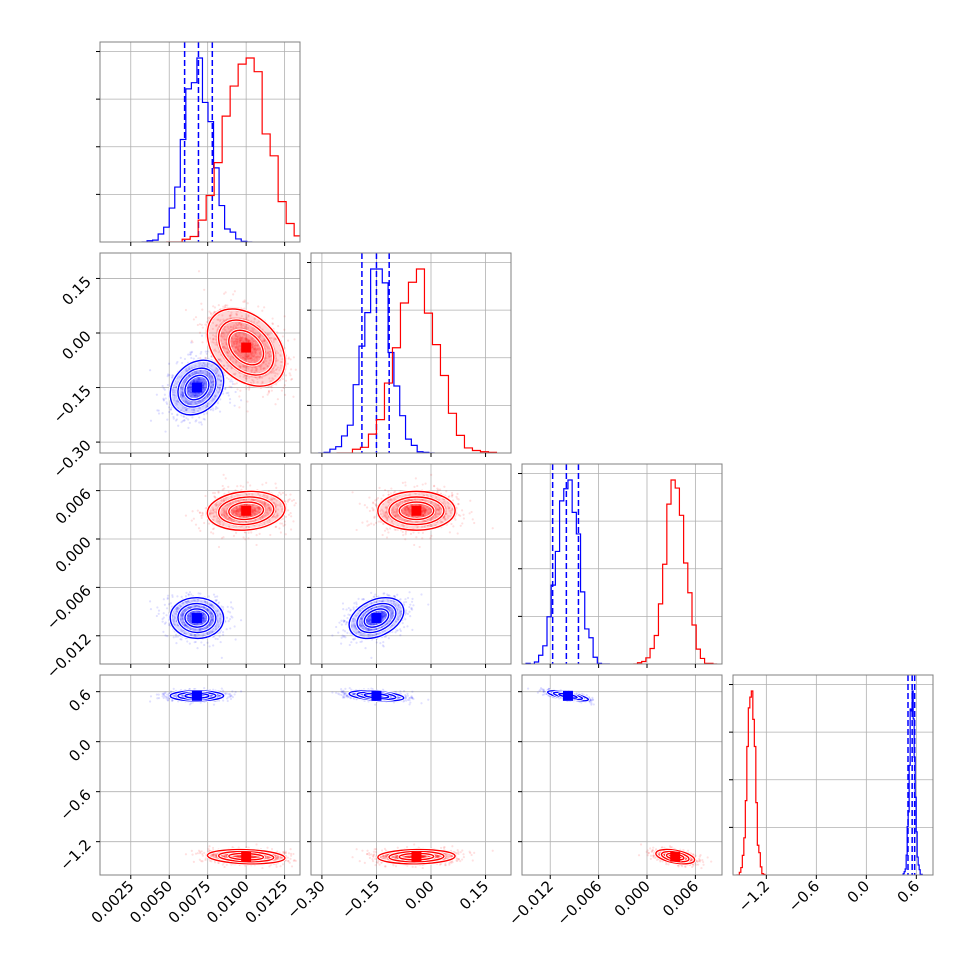 The height and width of the screenshot is (970, 970). Describe the element at coordinates (197, 387) in the screenshot. I see `contour-blue` at that location.